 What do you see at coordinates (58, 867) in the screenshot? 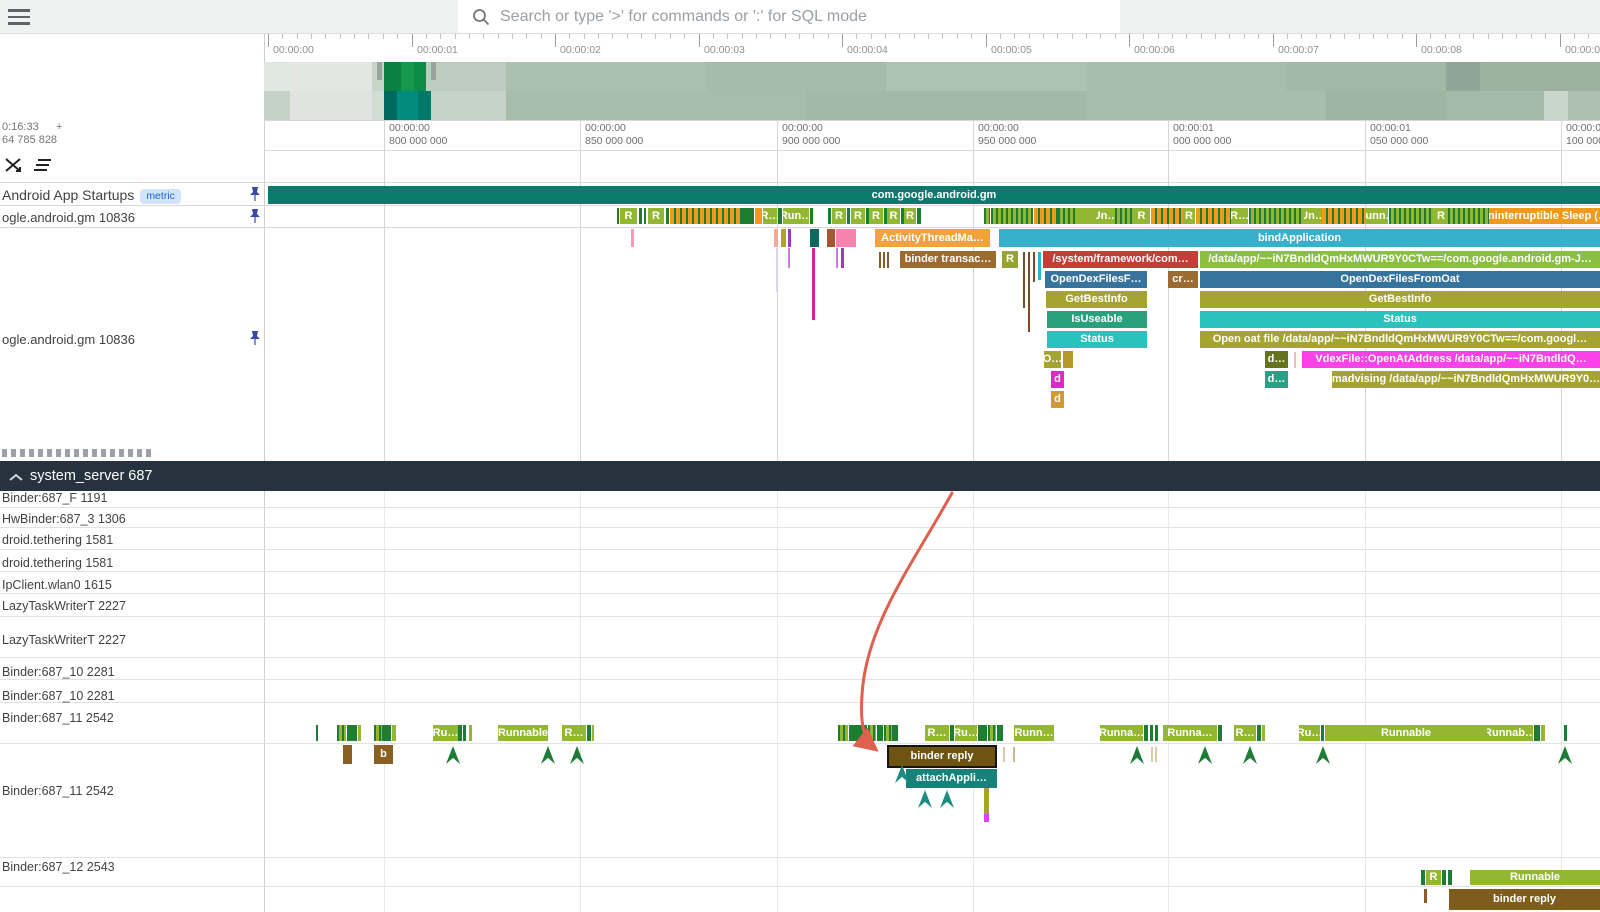
I see `thread-label: Binder:687_12 2543` at bounding box center [58, 867].